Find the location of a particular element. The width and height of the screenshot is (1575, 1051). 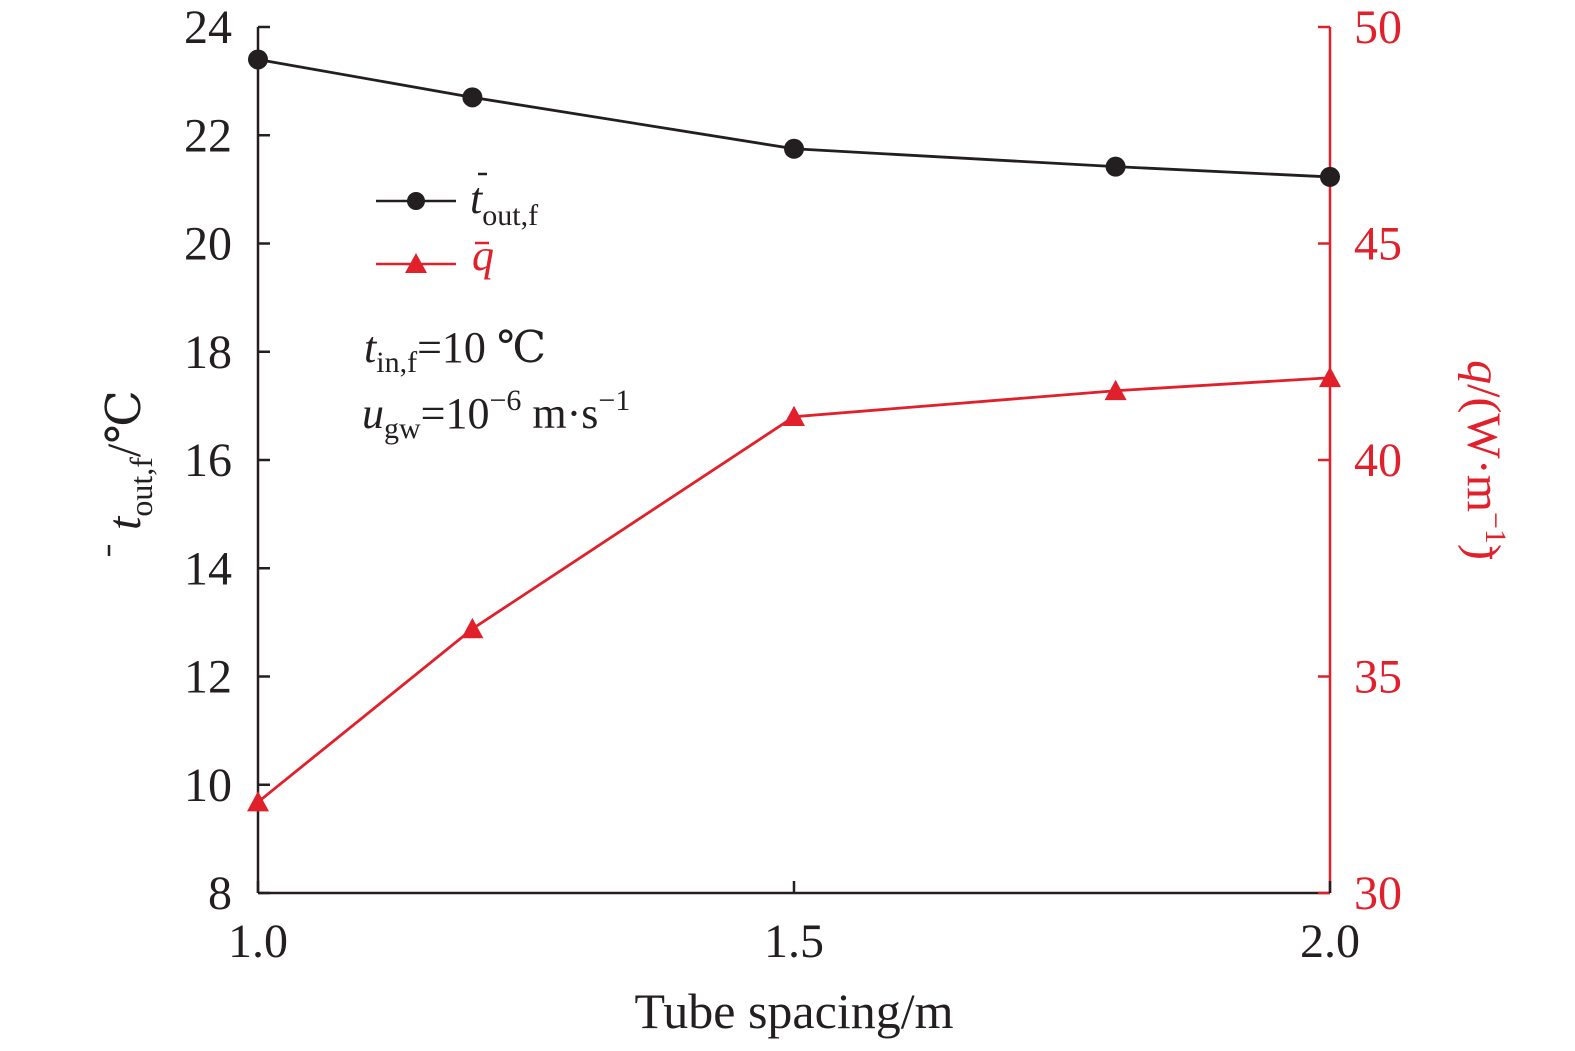

right-axis-title-tail: /(W·m is located at coordinates (1483, 448).